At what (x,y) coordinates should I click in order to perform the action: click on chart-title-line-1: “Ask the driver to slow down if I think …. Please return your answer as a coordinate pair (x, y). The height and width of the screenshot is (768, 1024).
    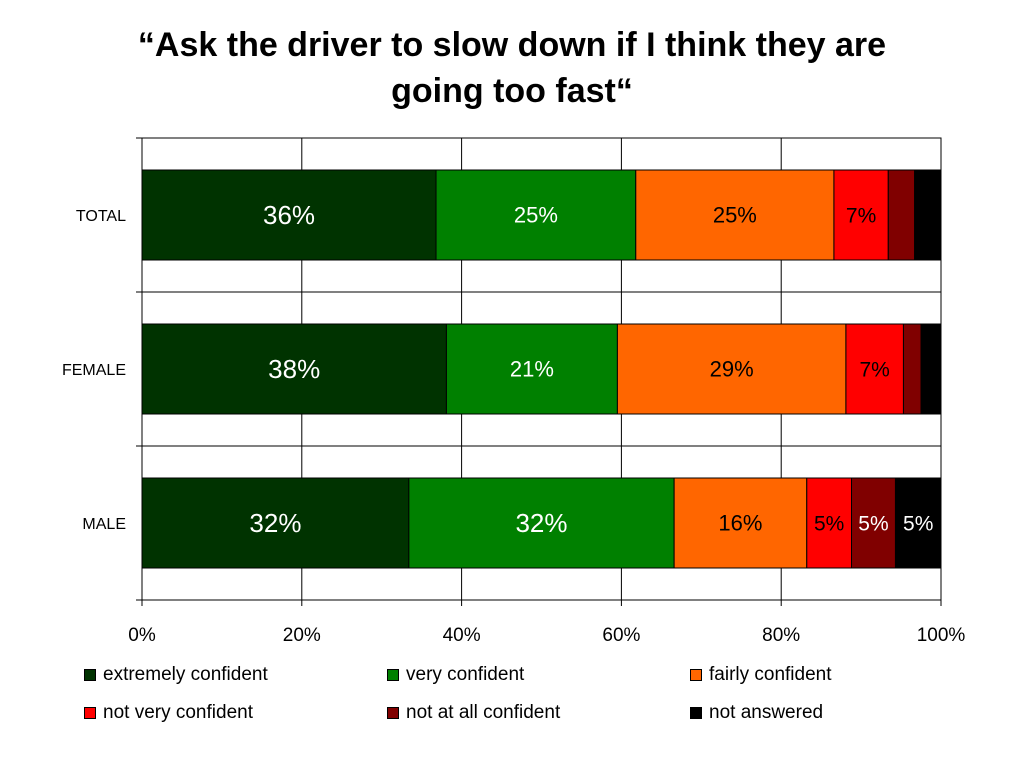
    Looking at the image, I should click on (512, 45).